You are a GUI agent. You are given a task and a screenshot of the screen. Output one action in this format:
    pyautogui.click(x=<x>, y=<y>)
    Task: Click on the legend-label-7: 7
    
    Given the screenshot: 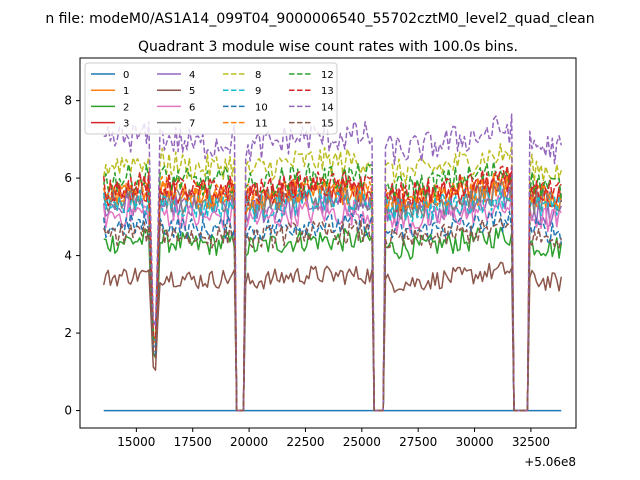 What is the action you would take?
    pyautogui.click(x=192, y=124)
    